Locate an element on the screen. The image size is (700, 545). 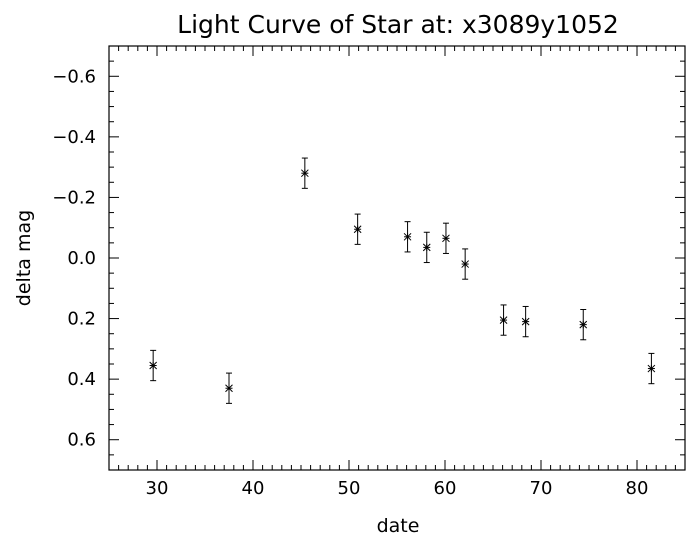
x-tick-label: 80 is located at coordinates (637, 488).